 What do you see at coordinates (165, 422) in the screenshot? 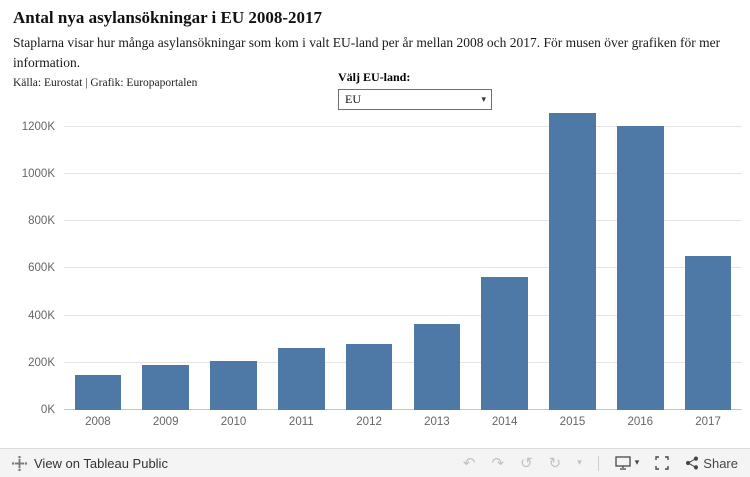
I see `x-tick-label: 2009` at bounding box center [165, 422].